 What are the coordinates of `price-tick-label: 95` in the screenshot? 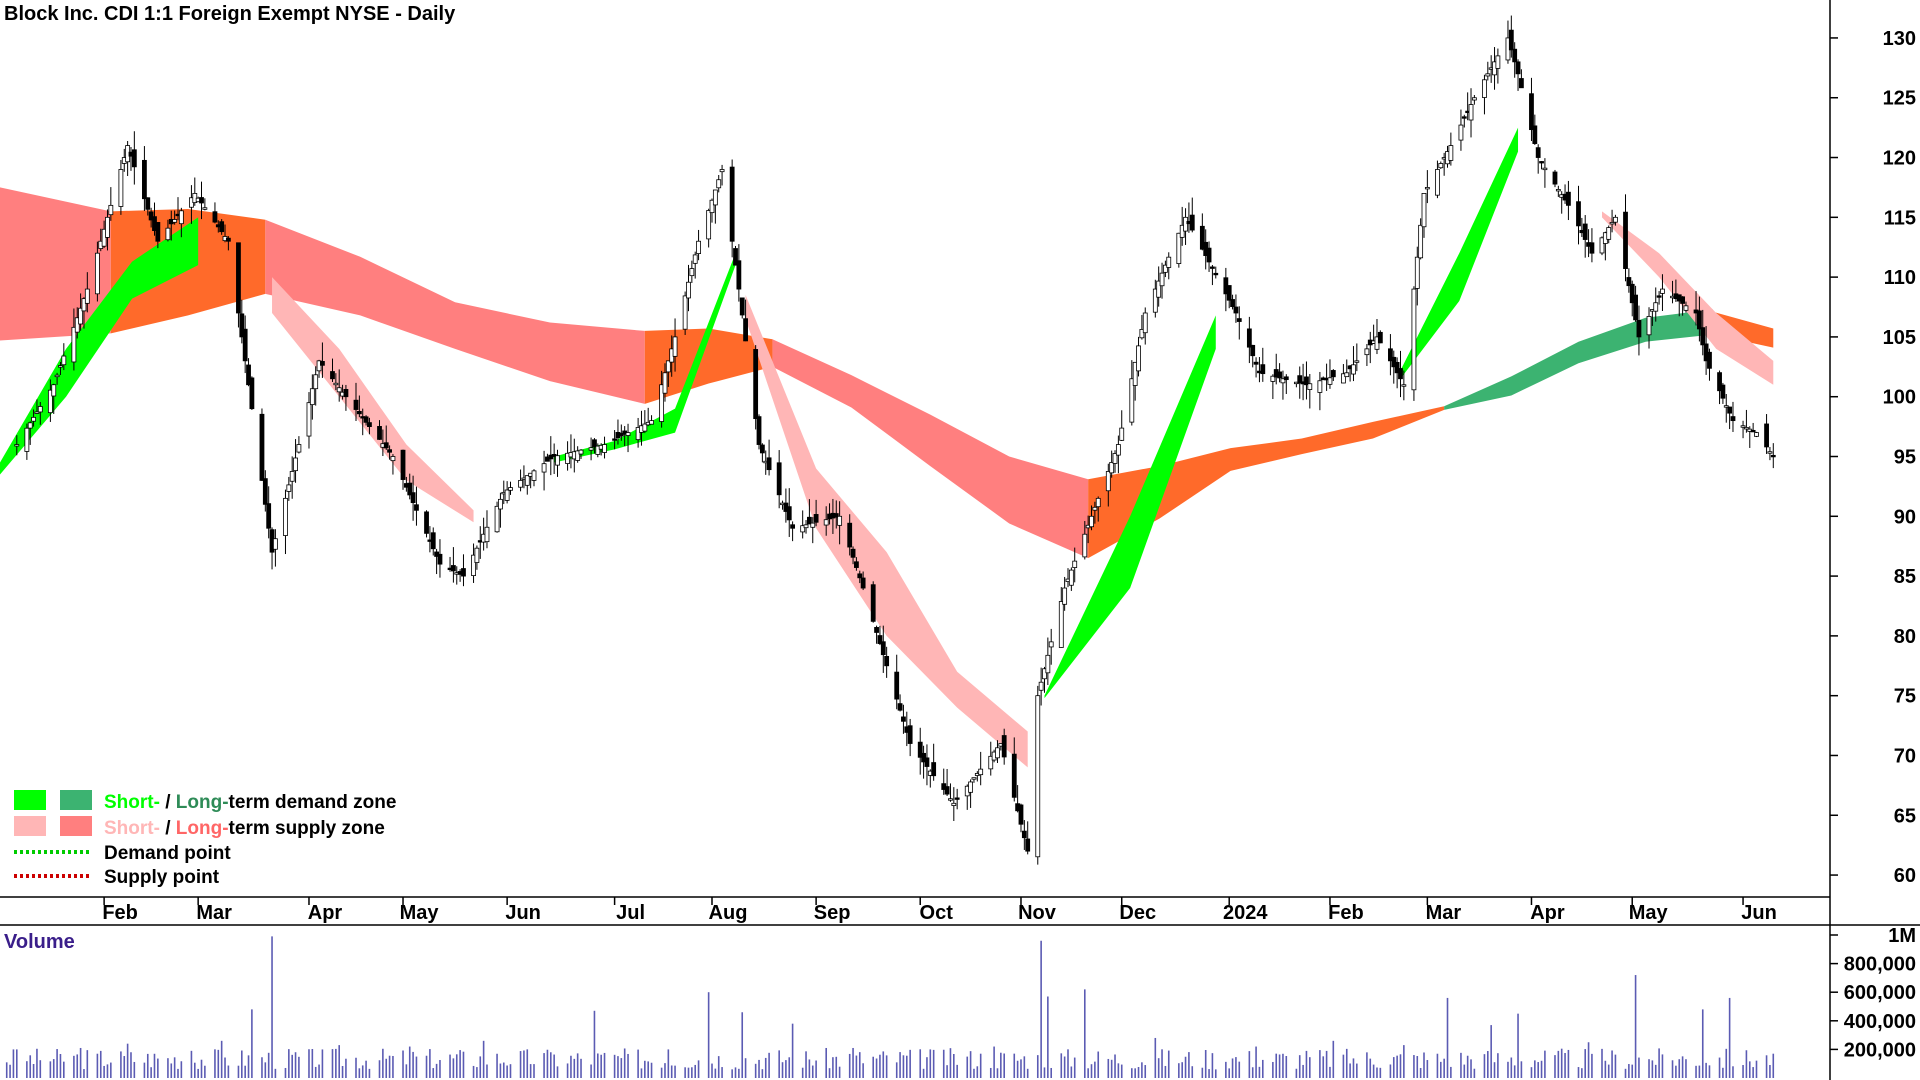 It's located at (1905, 458).